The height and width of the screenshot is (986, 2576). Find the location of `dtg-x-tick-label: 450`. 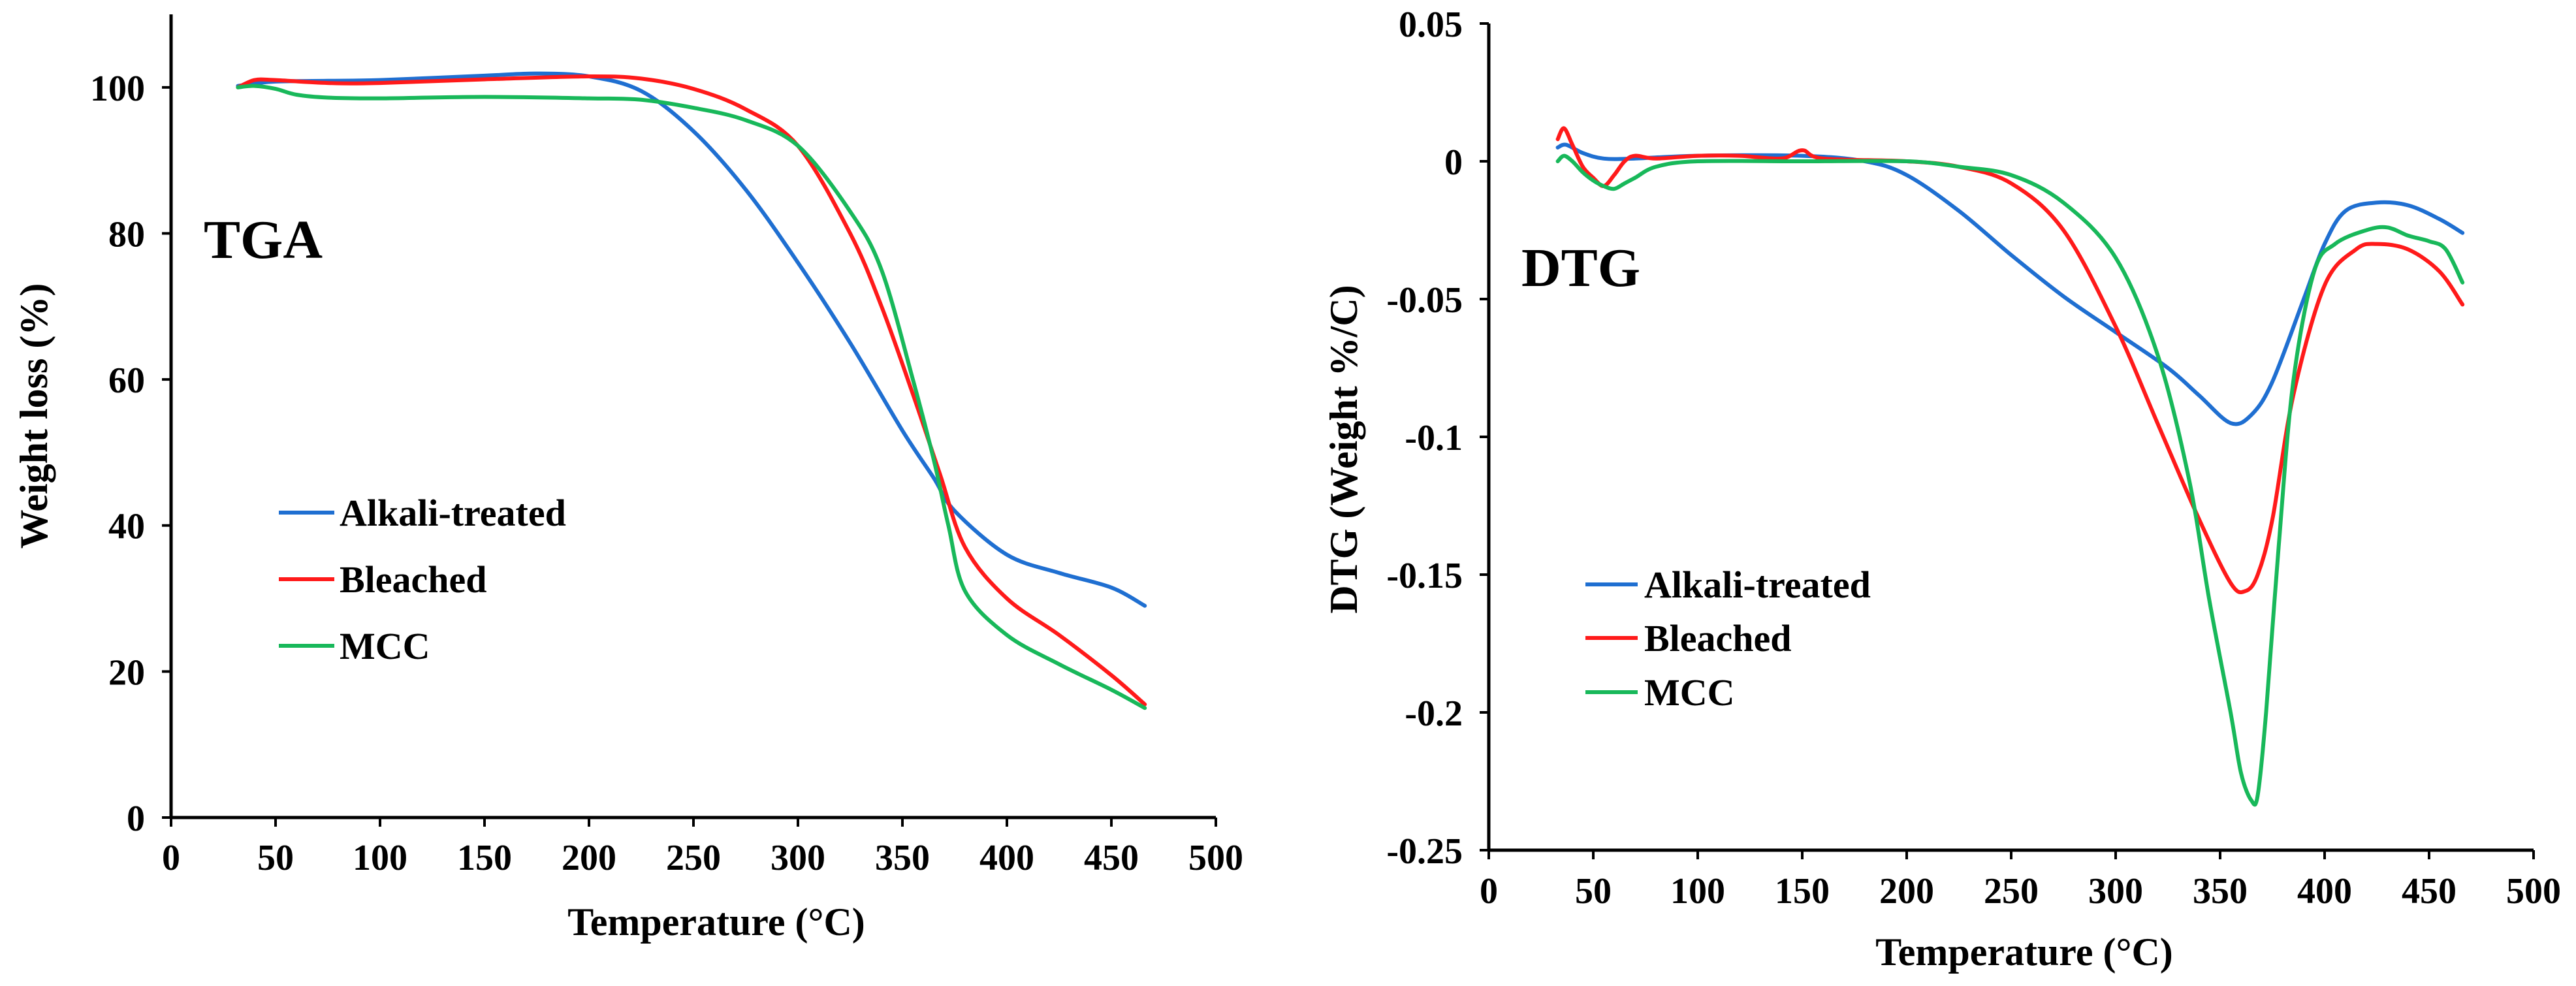

dtg-x-tick-label: 450 is located at coordinates (2430, 891).